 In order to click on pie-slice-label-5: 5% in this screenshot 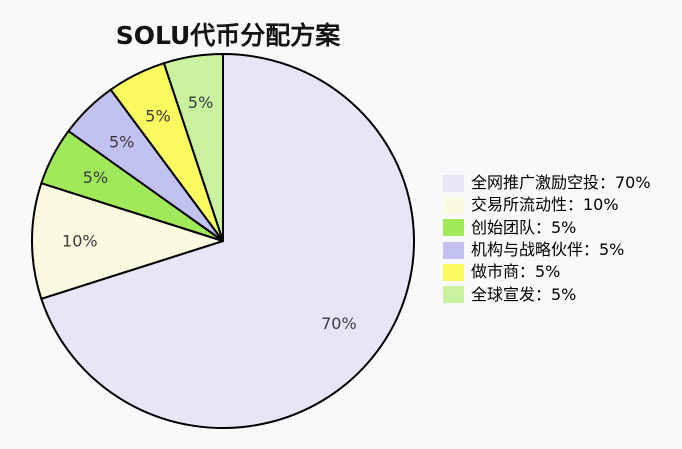, I will do `click(200, 102)`.